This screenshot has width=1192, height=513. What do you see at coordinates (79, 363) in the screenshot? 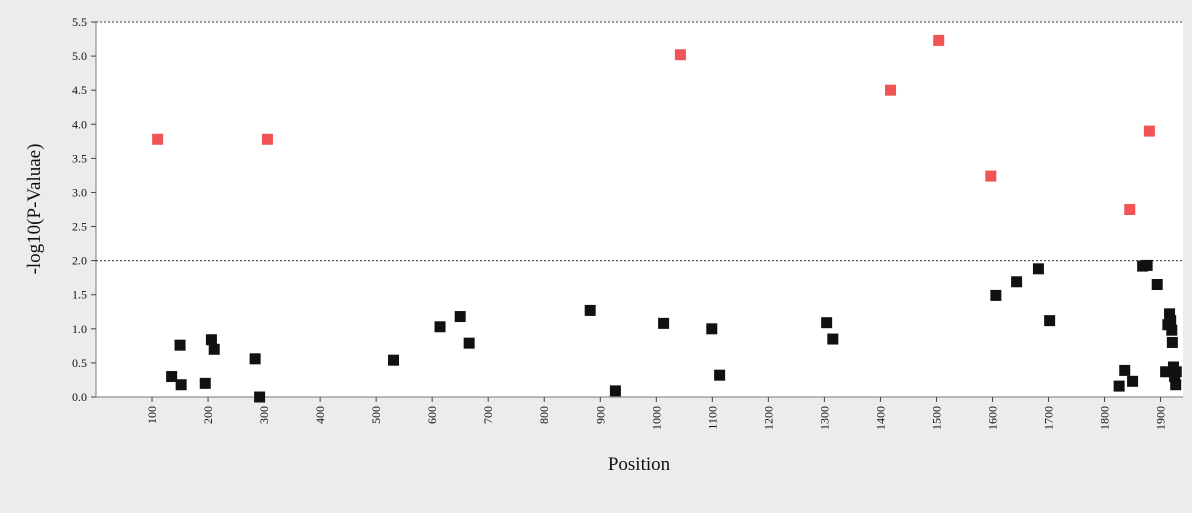
I see `y-tick-label: 0.5` at bounding box center [79, 363].